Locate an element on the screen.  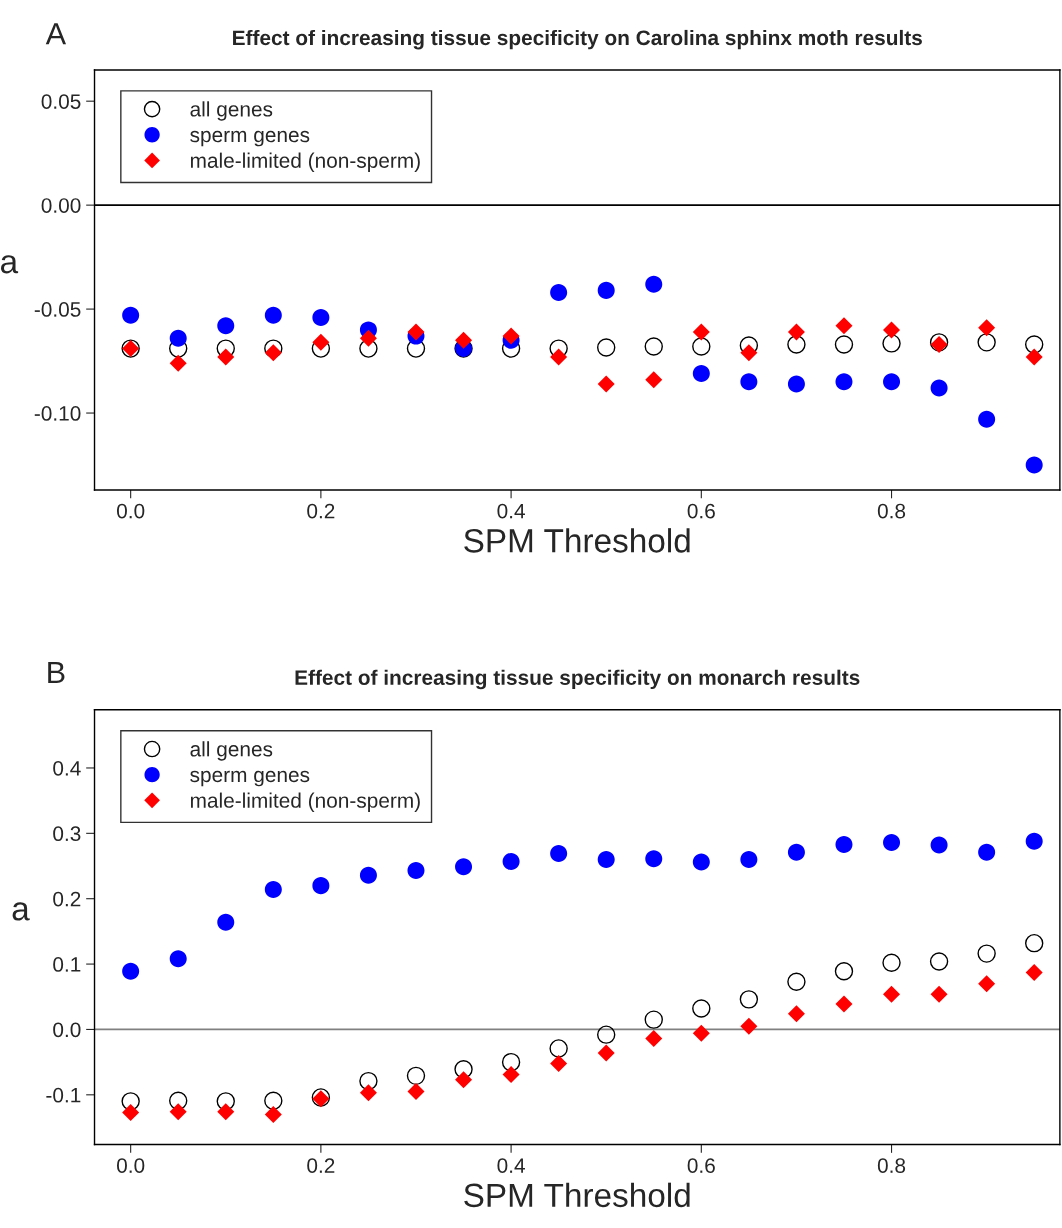
y-tick-label: 0.1 is located at coordinates (67, 964).